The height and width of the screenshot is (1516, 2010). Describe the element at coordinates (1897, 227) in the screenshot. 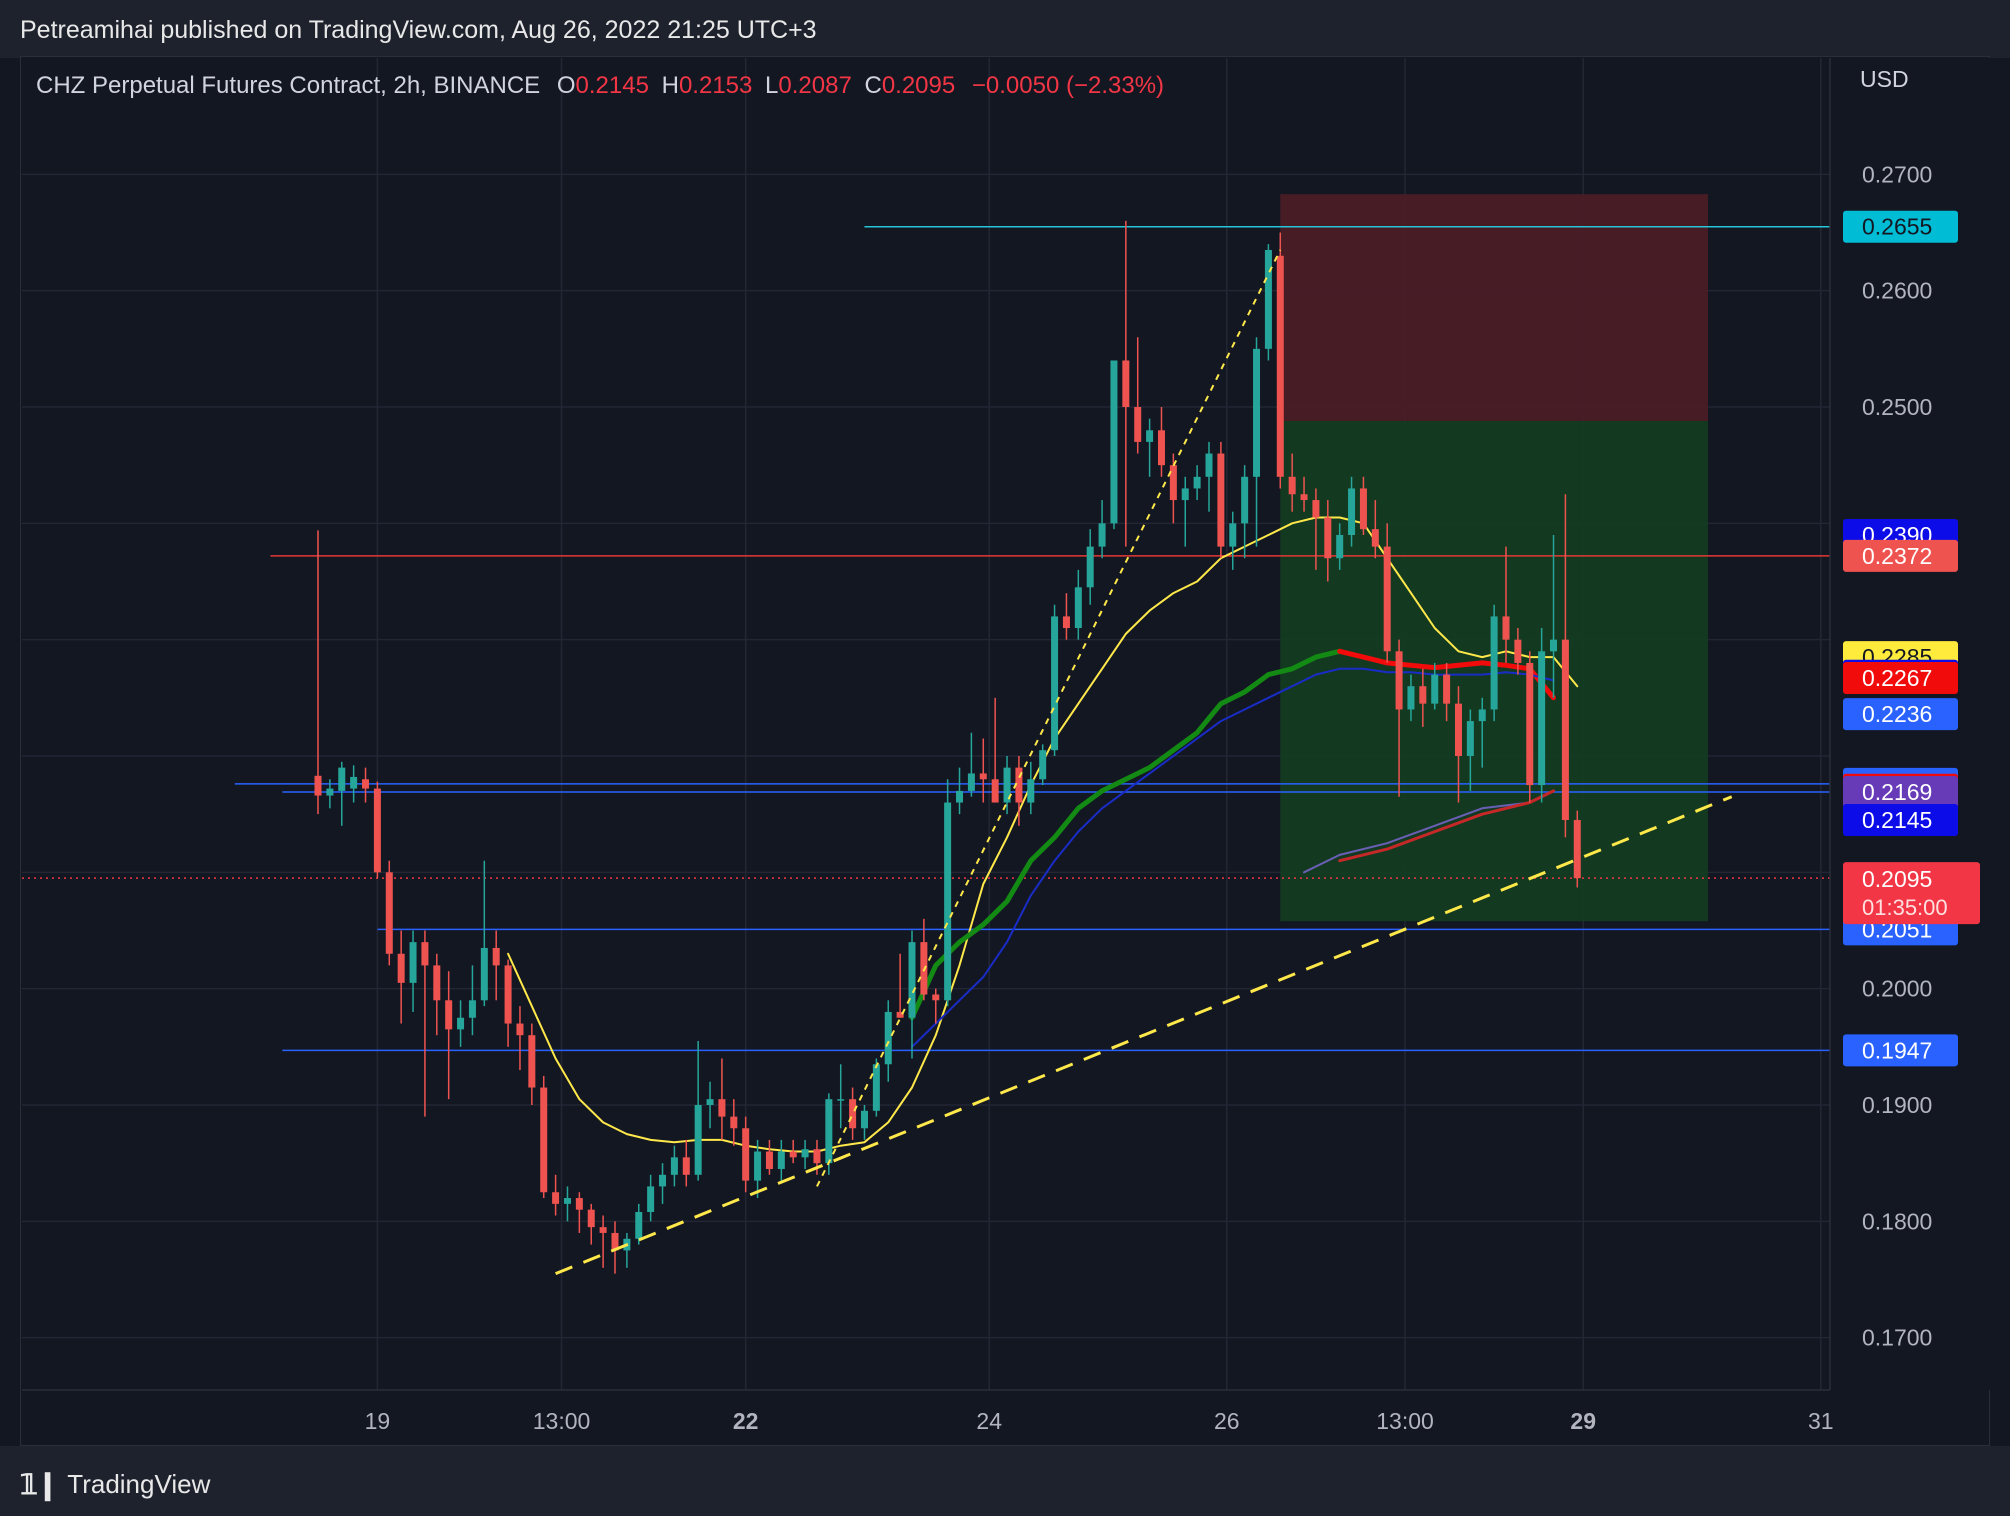

I see `price-tag-label: 0.2655` at that location.